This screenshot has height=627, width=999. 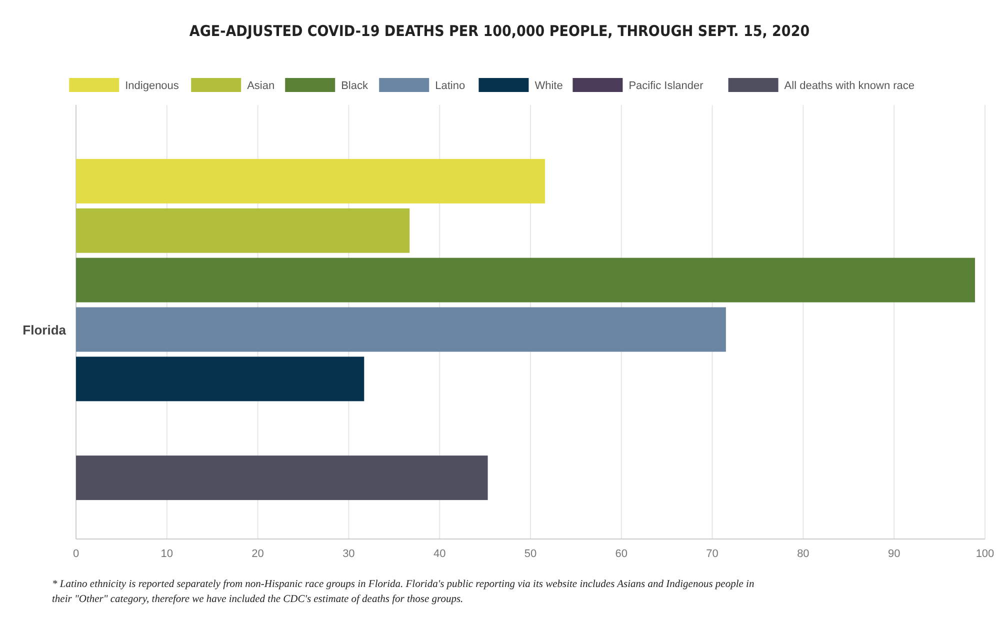 I want to click on x-tick-label: 30, so click(x=348, y=554).